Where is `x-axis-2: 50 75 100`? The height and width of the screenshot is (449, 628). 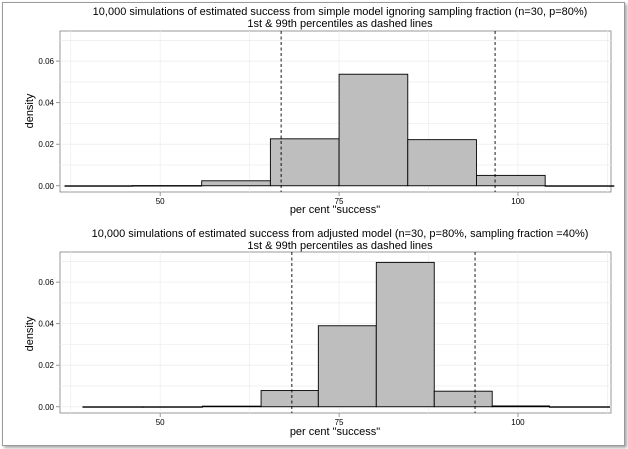
x-axis-2: 50 75 100 is located at coordinates (340, 420).